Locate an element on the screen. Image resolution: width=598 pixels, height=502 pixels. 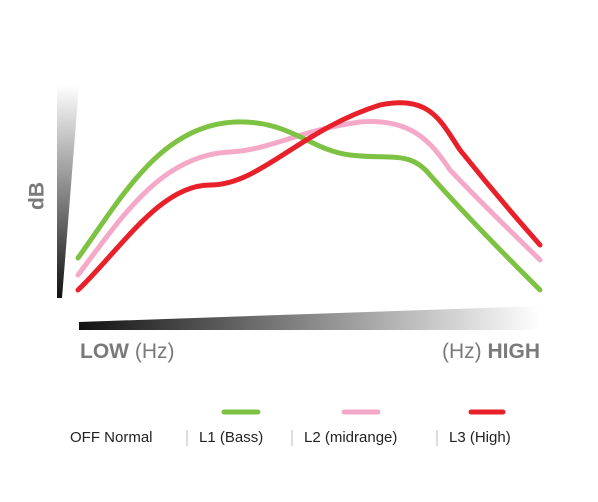
y-axis-label: dB is located at coordinates (37, 196).